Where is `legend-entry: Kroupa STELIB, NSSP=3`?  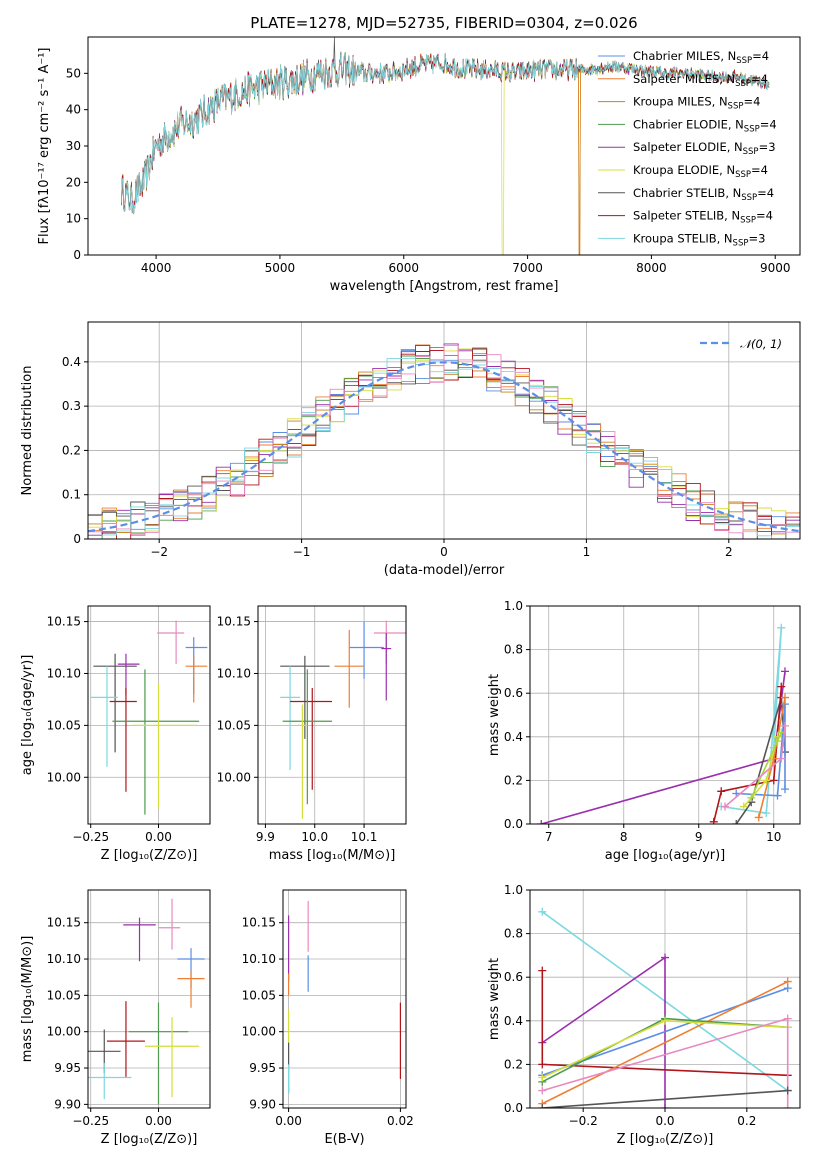
legend-entry: Kroupa STELIB, NSSP=3 is located at coordinates (699, 239).